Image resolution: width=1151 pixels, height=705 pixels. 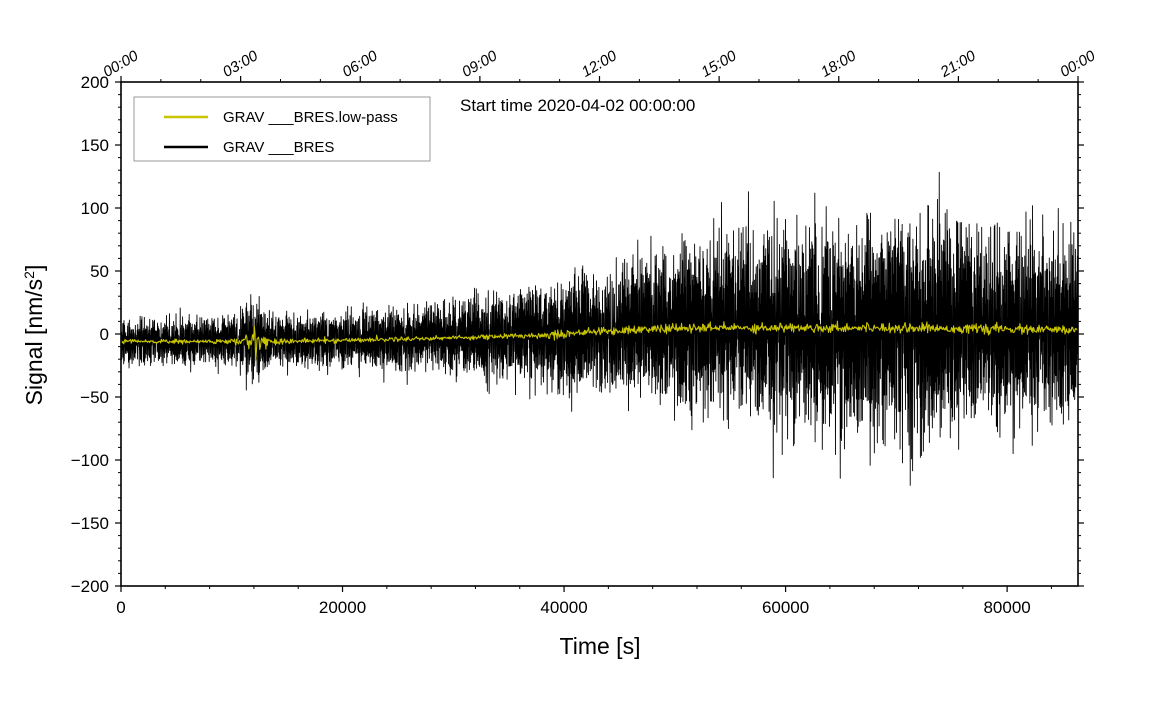 What do you see at coordinates (29, 275) in the screenshot?
I see `y-axis-title-sup: 2` at bounding box center [29, 275].